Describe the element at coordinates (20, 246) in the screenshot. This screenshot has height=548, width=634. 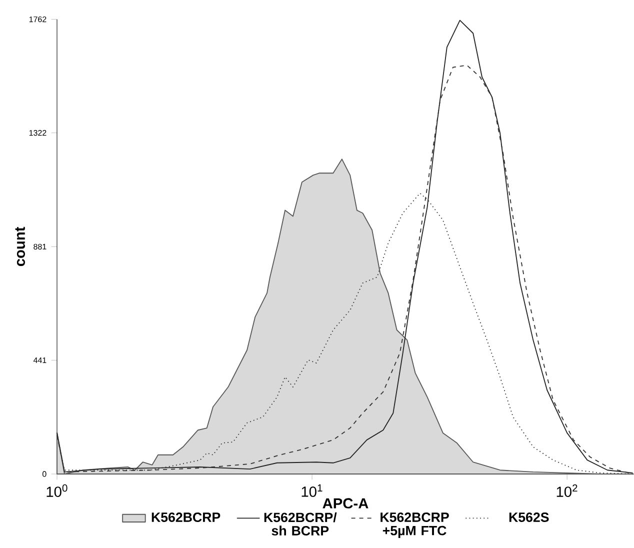
I see `y-axis-title: count` at that location.